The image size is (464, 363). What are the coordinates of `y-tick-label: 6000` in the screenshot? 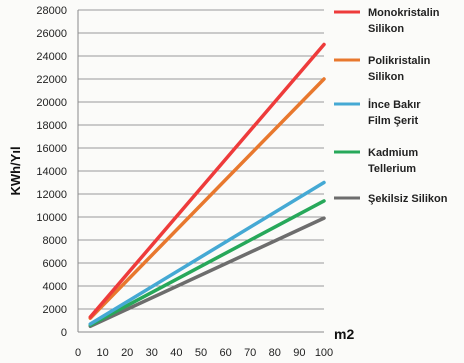 It's located at (55, 264).